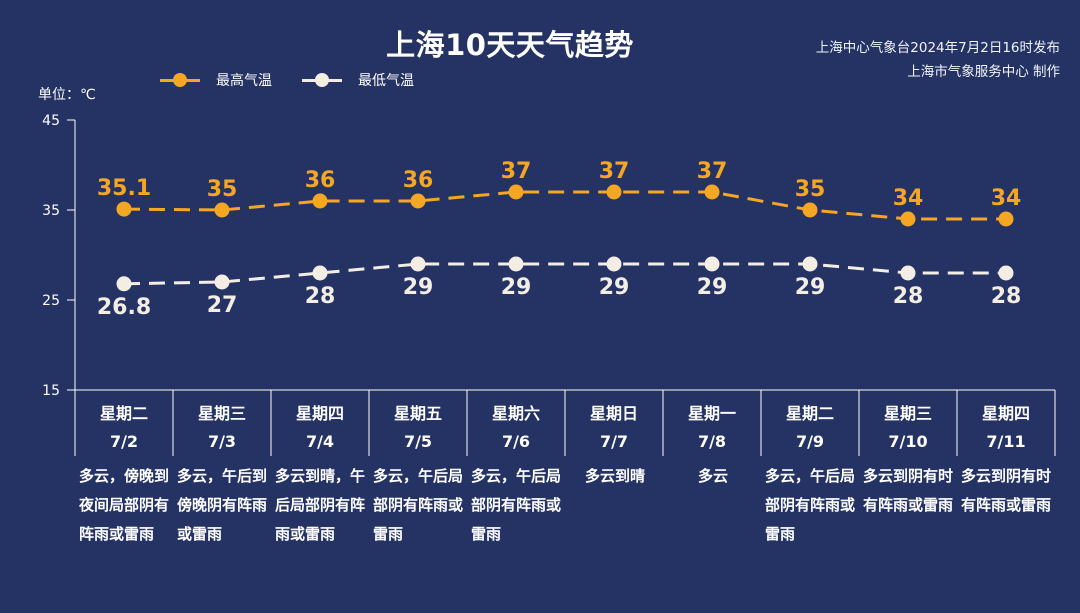  I want to click on day-header: 星期四 7/11, so click(1006, 423).